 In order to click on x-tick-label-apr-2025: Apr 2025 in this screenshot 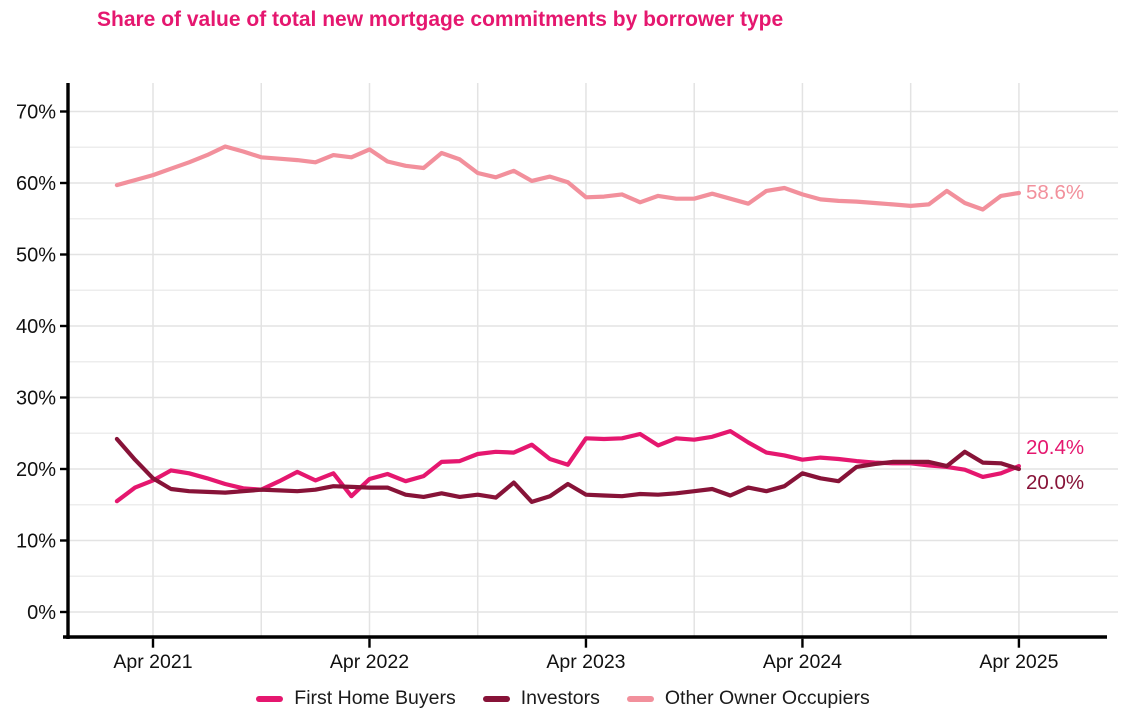, I will do `click(1018, 662)`.